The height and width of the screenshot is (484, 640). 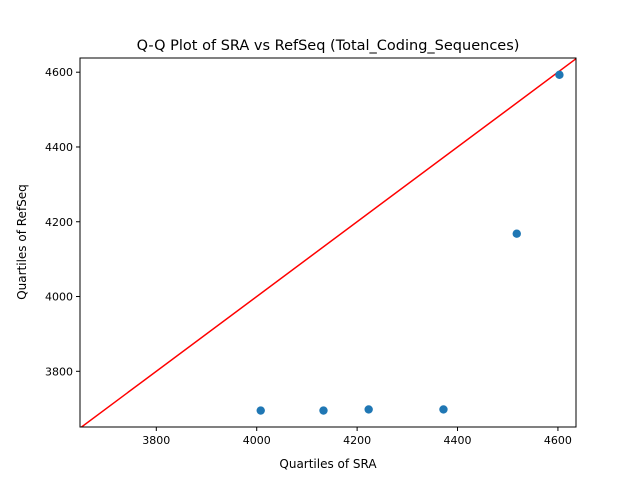 What do you see at coordinates (257, 440) in the screenshot?
I see `x-tick-label-4000: 4000` at bounding box center [257, 440].